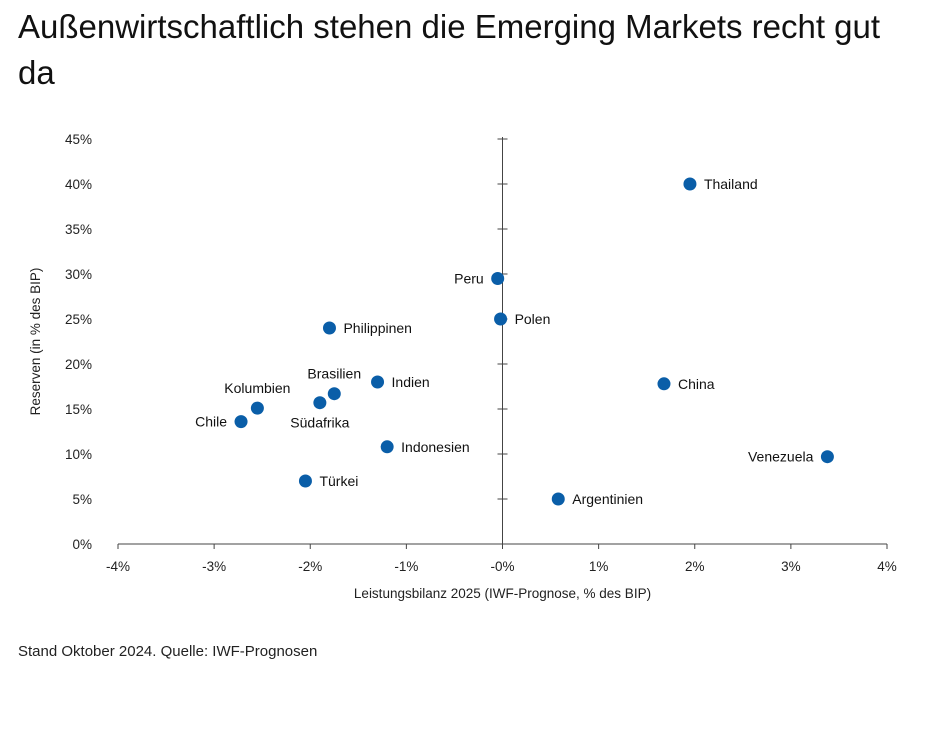 This screenshot has width=938, height=729. I want to click on x-tick-label: -0%, so click(502, 566).